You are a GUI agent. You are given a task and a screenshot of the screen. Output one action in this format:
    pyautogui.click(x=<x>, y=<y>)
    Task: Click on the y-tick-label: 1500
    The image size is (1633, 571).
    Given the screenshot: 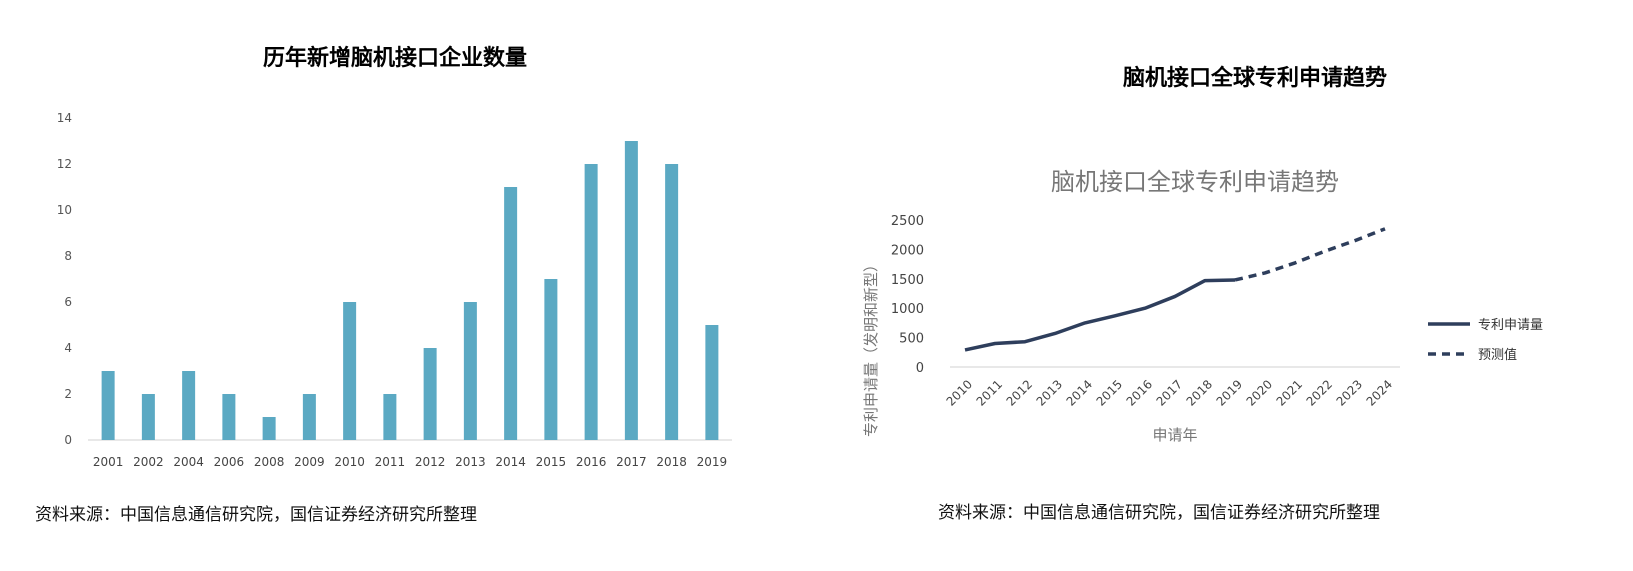 What is the action you would take?
    pyautogui.click(x=907, y=280)
    